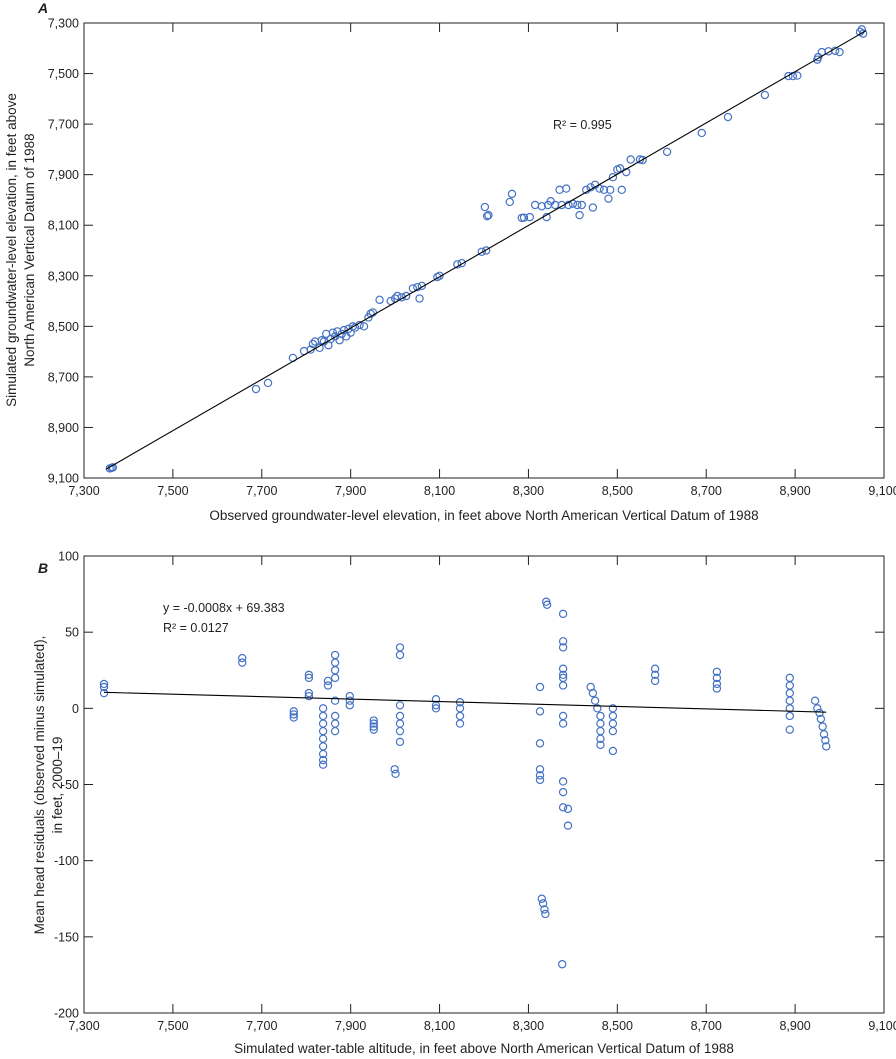  Describe the element at coordinates (196, 628) in the screenshot. I see `regression-annotation: R² = 0.0127` at that location.